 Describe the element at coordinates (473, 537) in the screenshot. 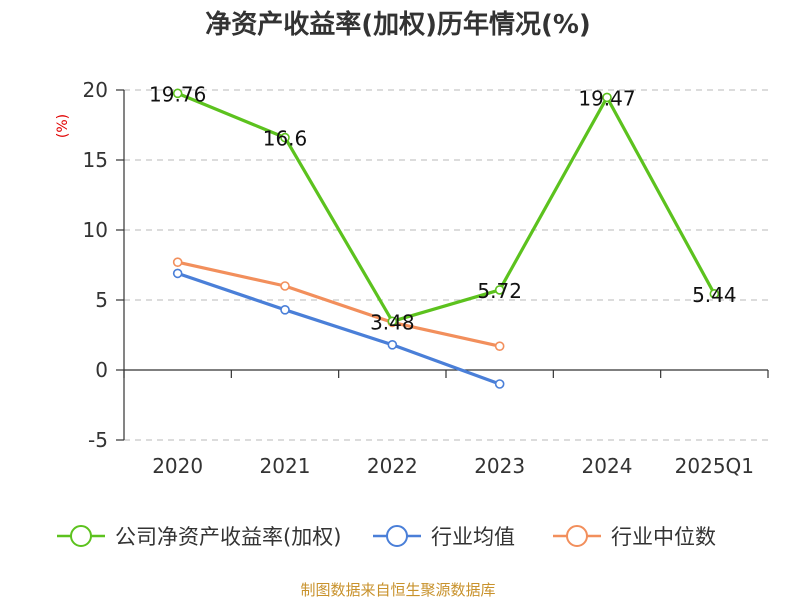

I see `legend-label: 行业均值` at that location.